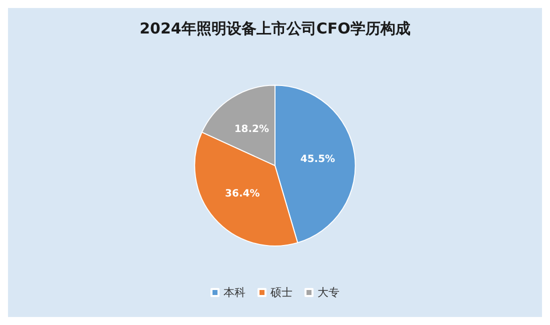 This screenshot has height=325, width=550. What do you see at coordinates (242, 194) in the screenshot?
I see `data-label: 36.4%` at bounding box center [242, 194].